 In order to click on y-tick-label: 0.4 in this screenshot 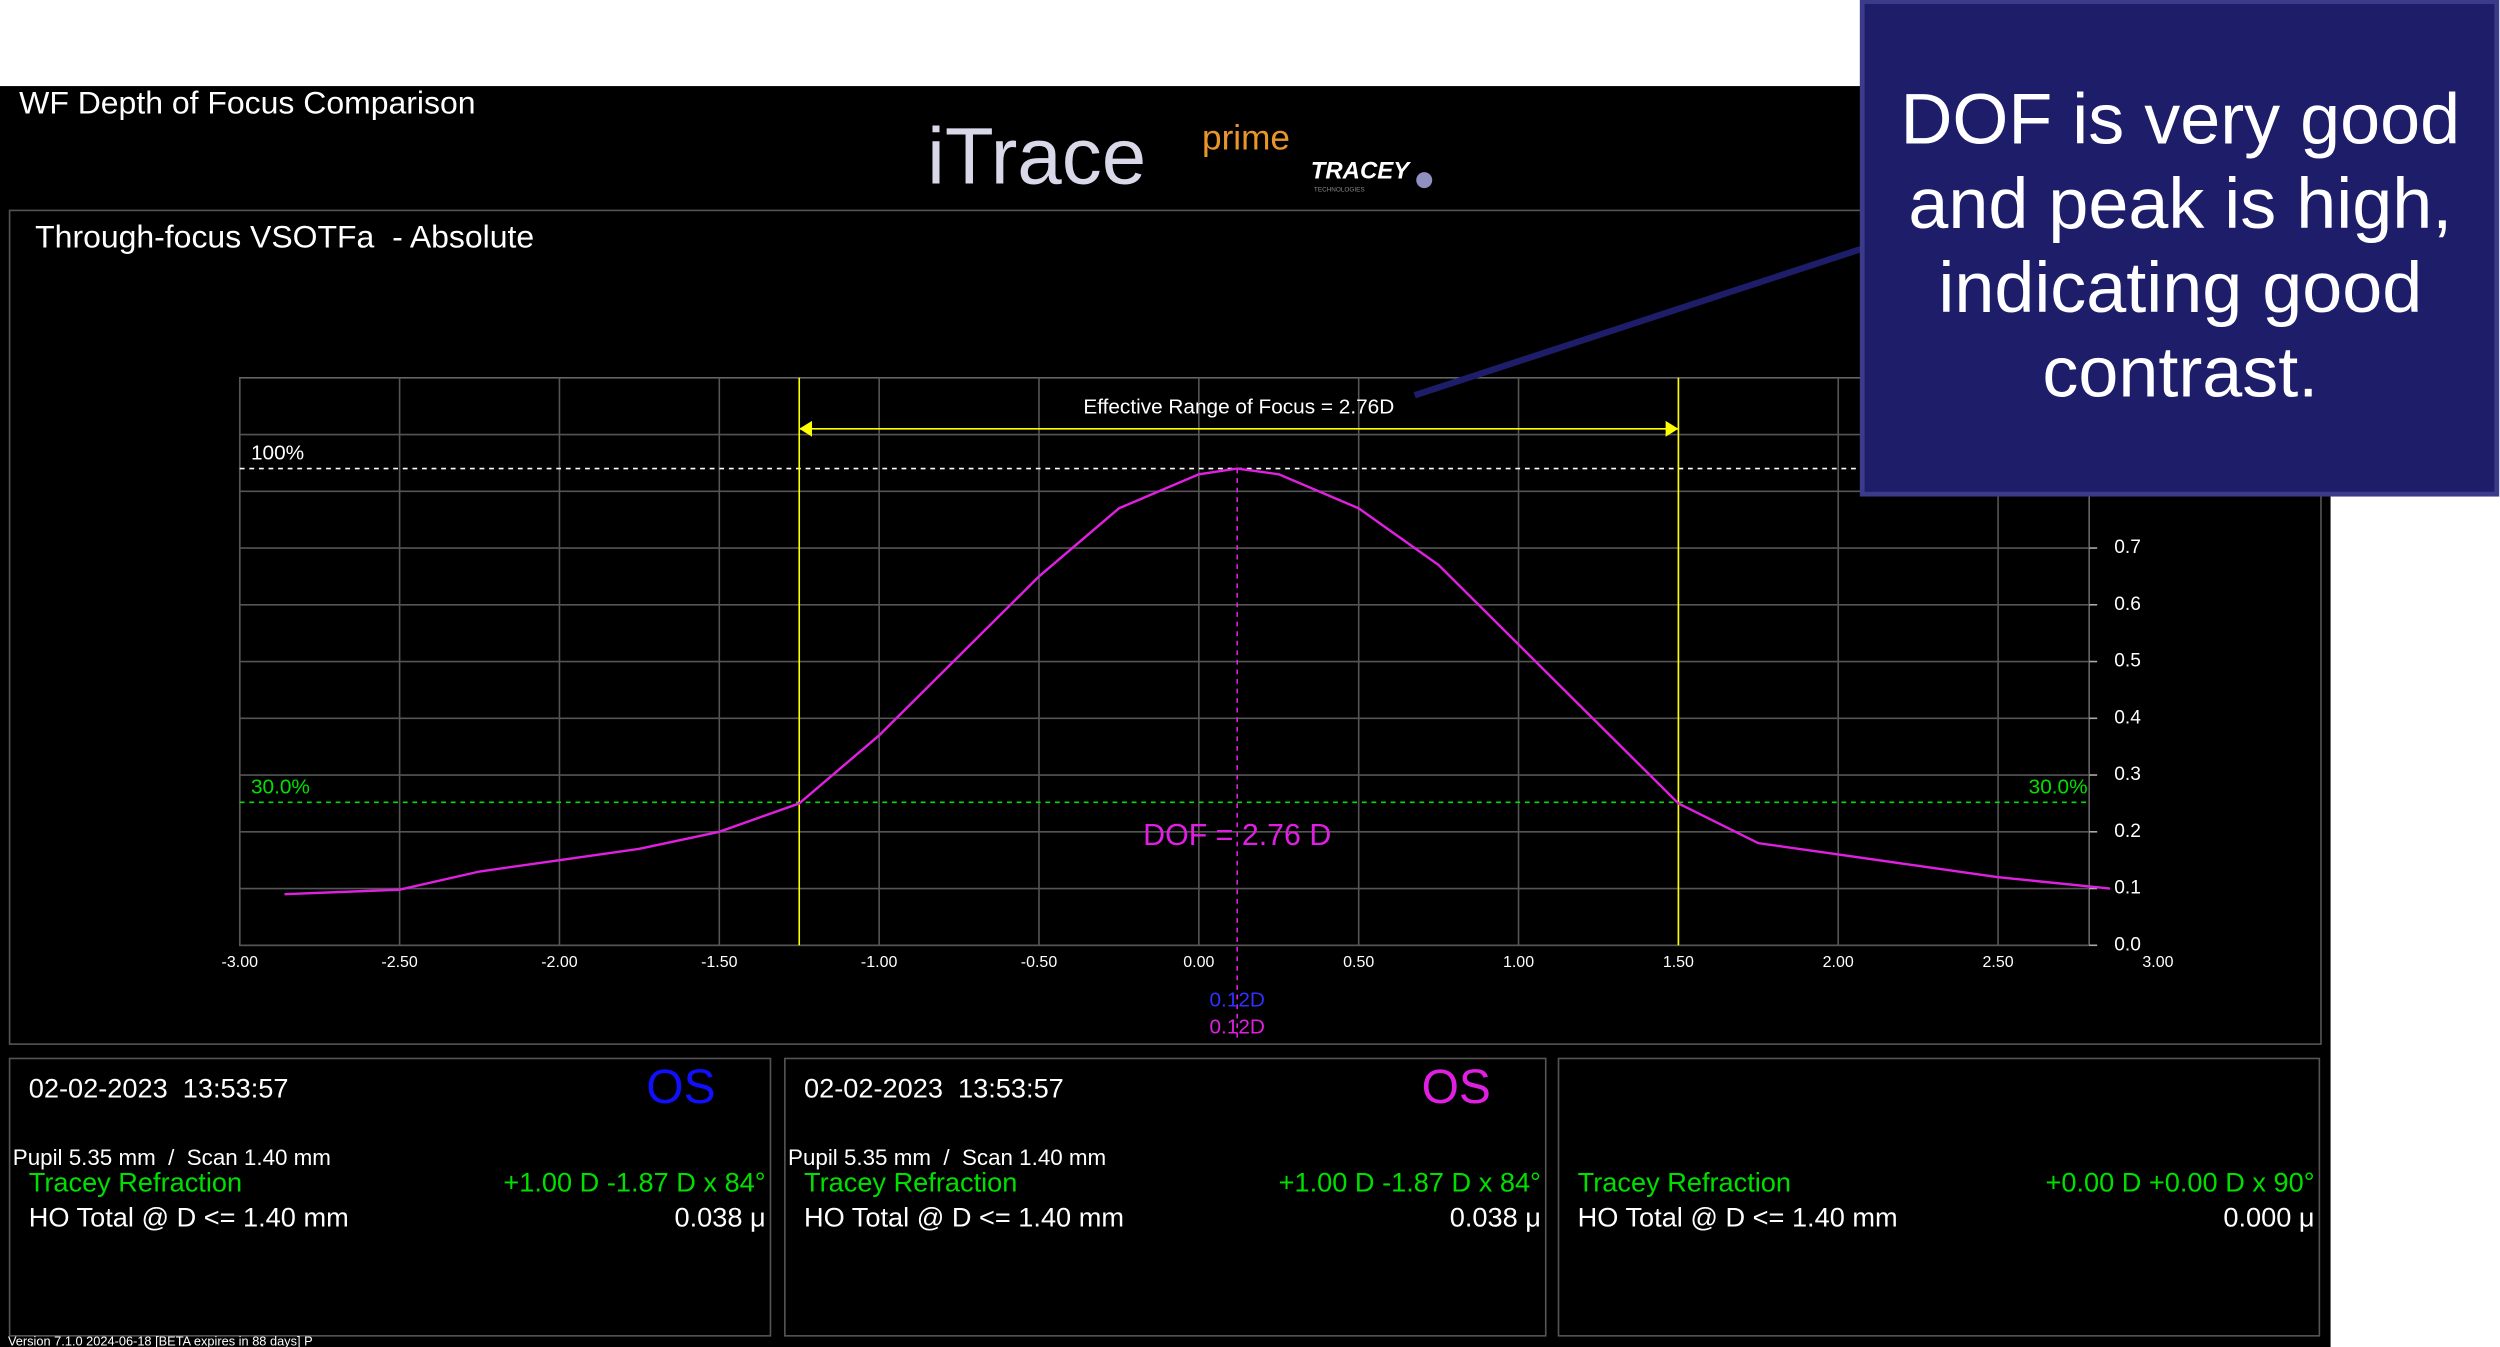, I will do `click(2127, 717)`.